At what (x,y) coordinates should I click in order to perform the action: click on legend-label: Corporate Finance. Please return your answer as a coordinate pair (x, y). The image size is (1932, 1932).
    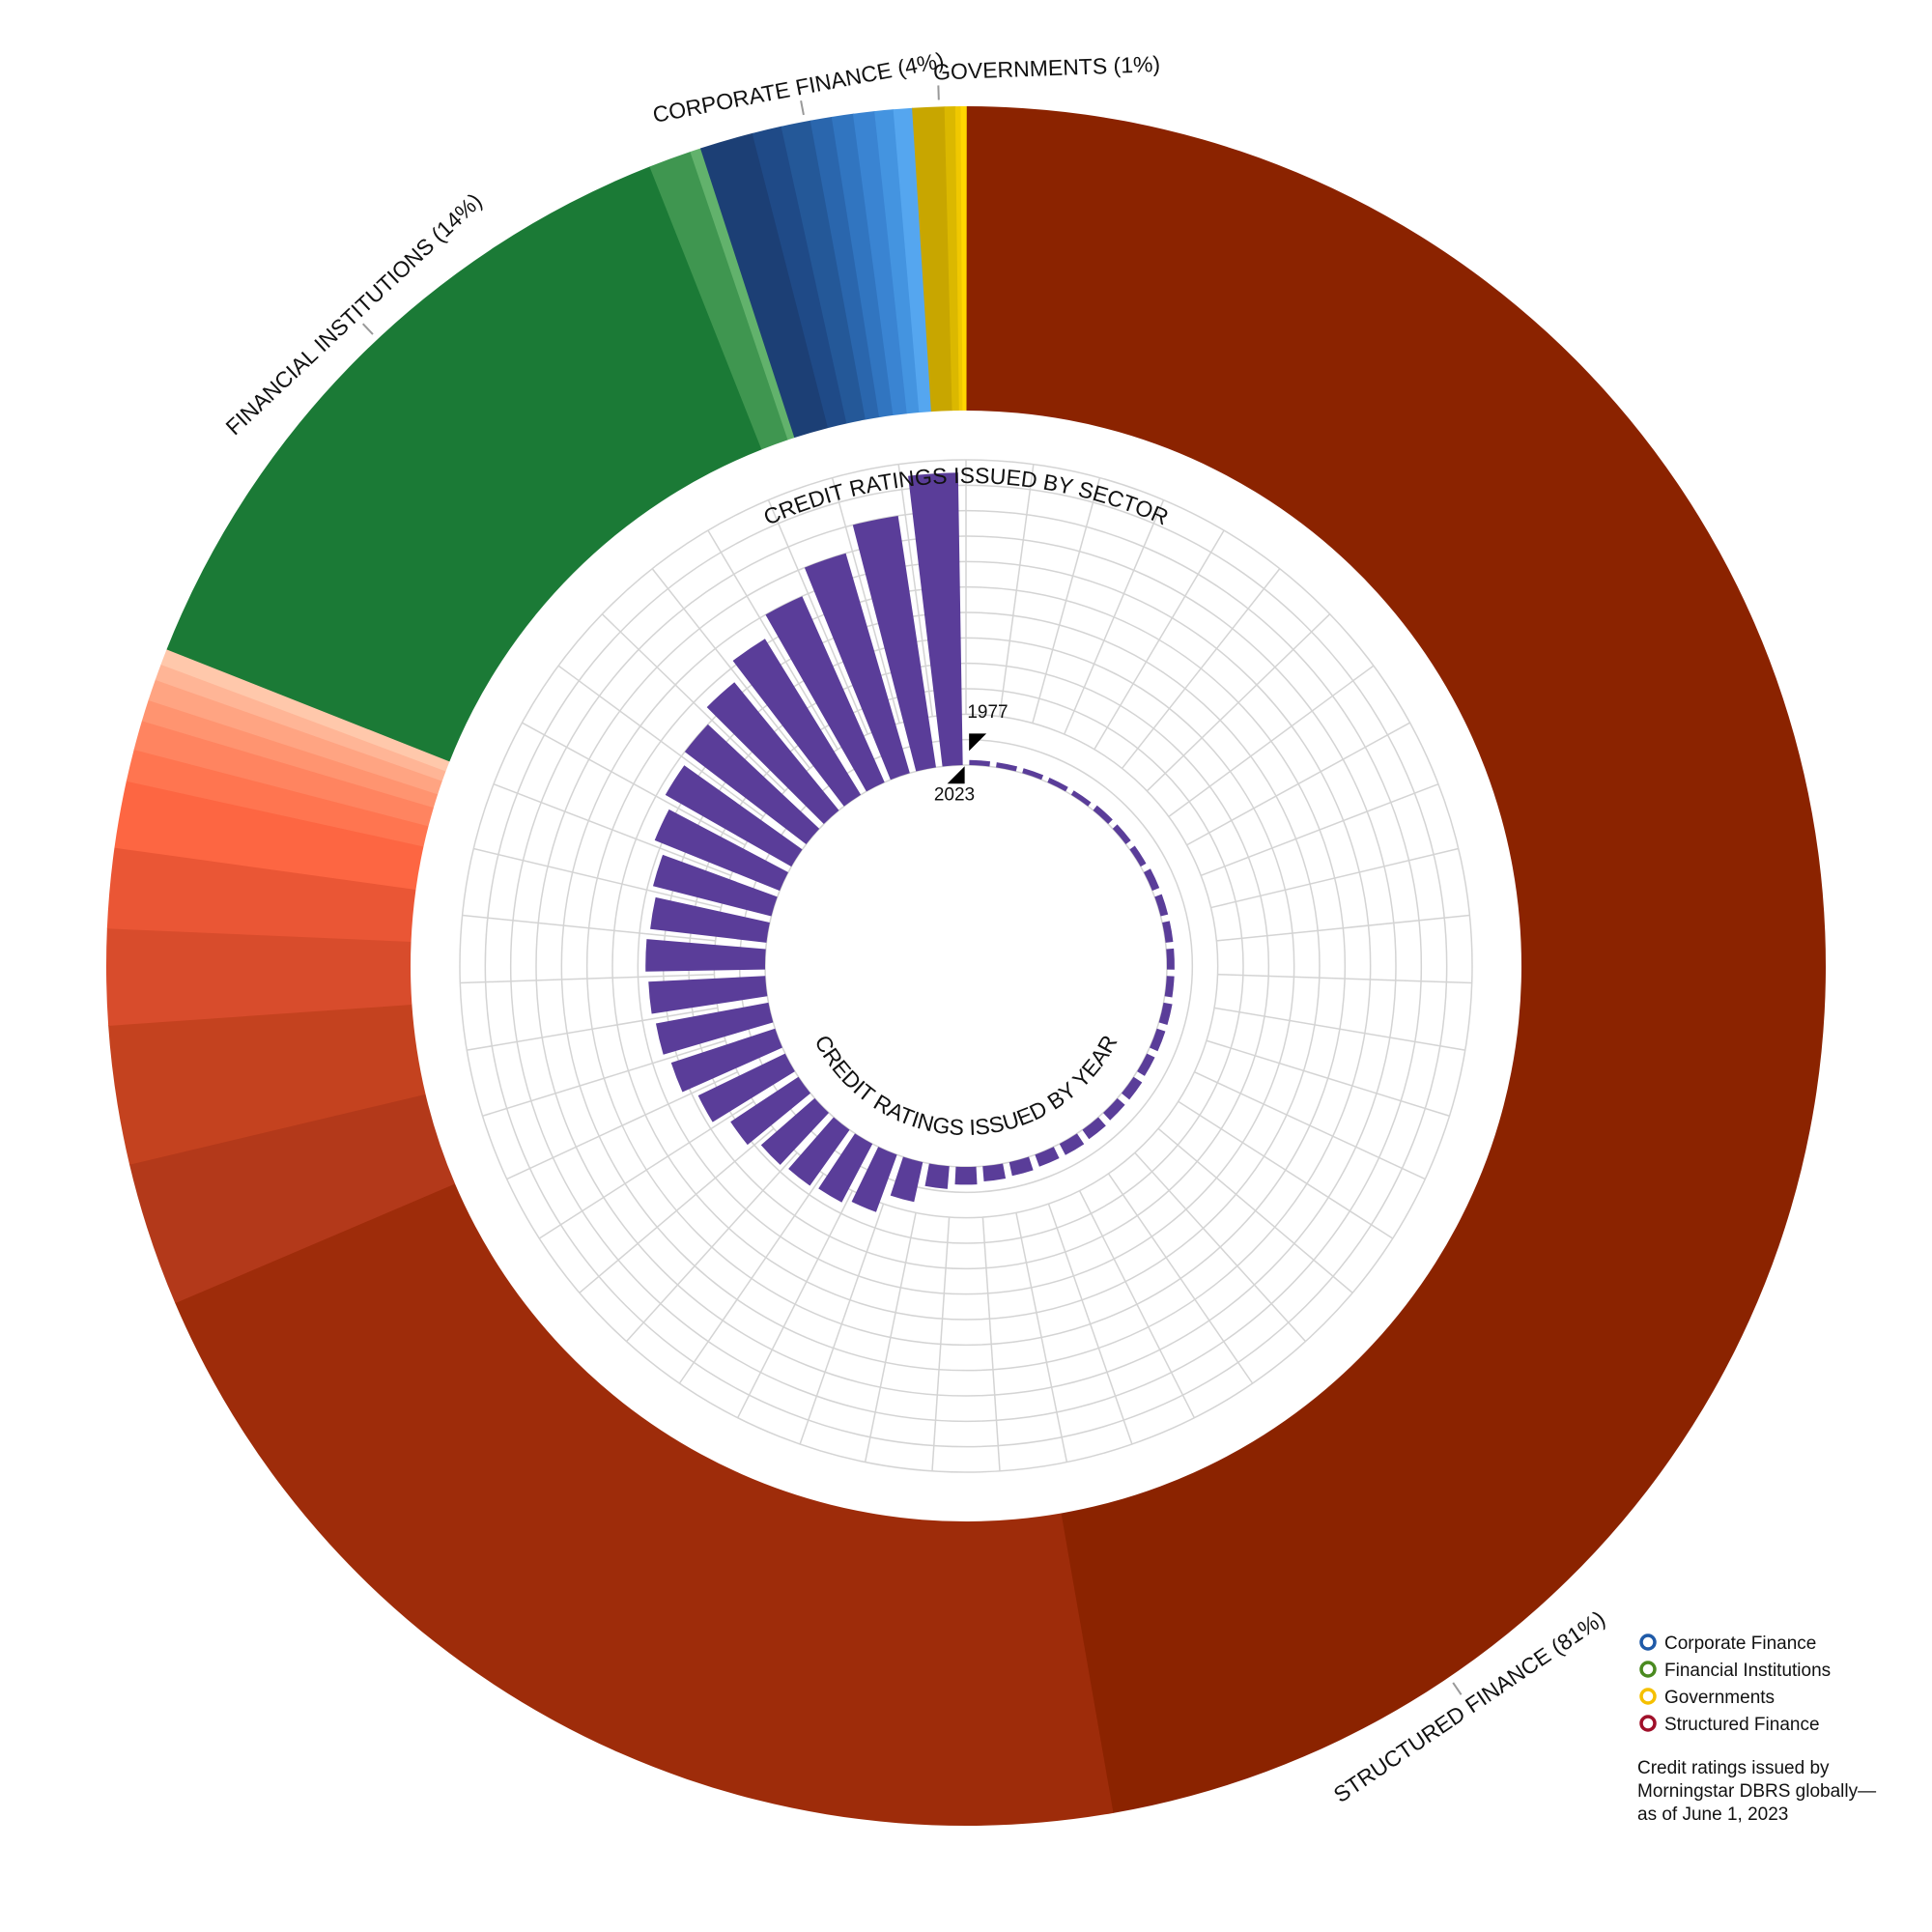
    Looking at the image, I should click on (1740, 1644).